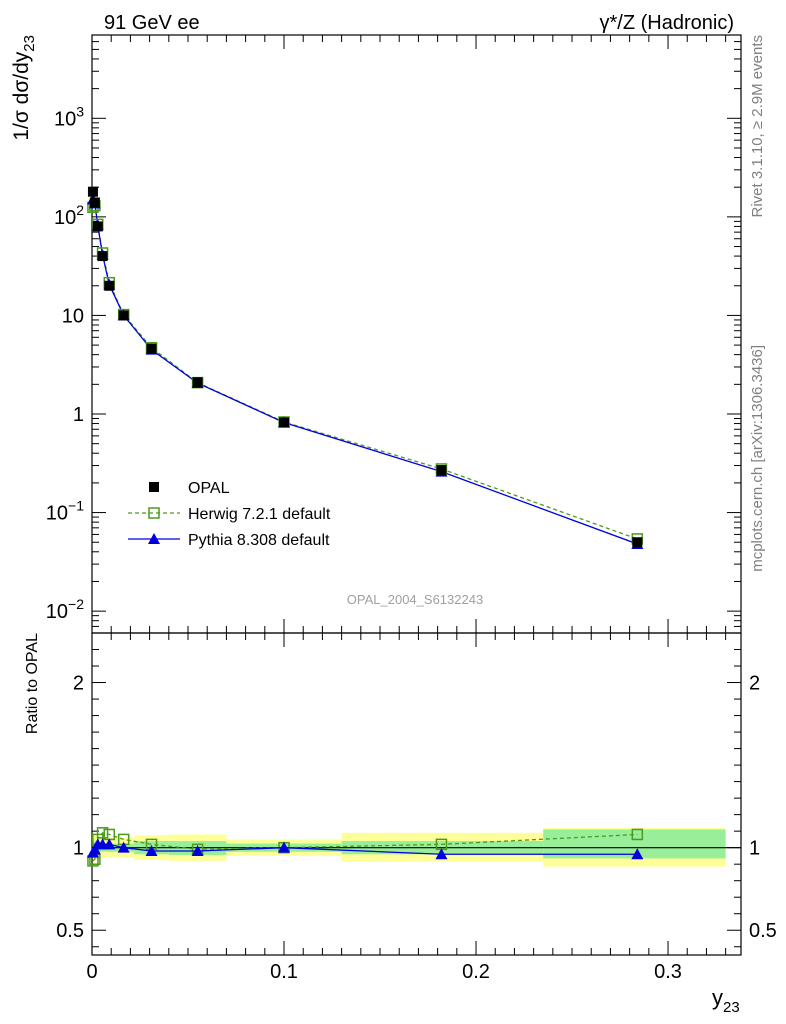  Describe the element at coordinates (65, 609) in the screenshot. I see `y-tick-label: 10⁻²` at that location.